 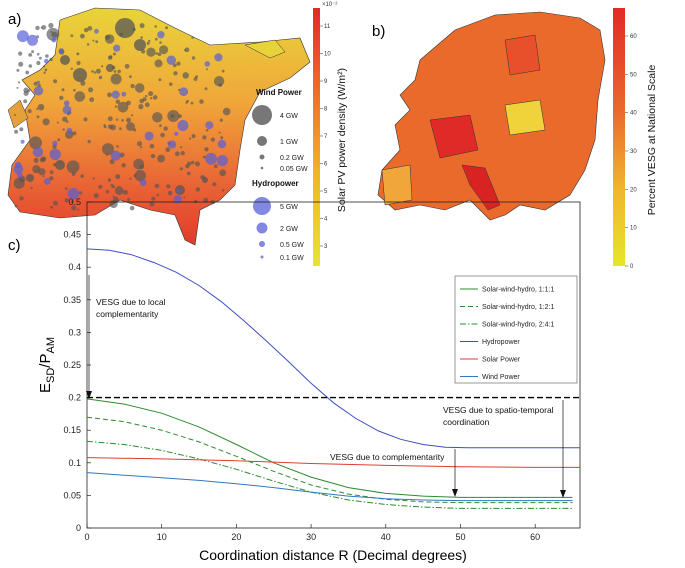 What do you see at coordinates (501, 342) in the screenshot?
I see `legend-label: Hydropower` at bounding box center [501, 342].